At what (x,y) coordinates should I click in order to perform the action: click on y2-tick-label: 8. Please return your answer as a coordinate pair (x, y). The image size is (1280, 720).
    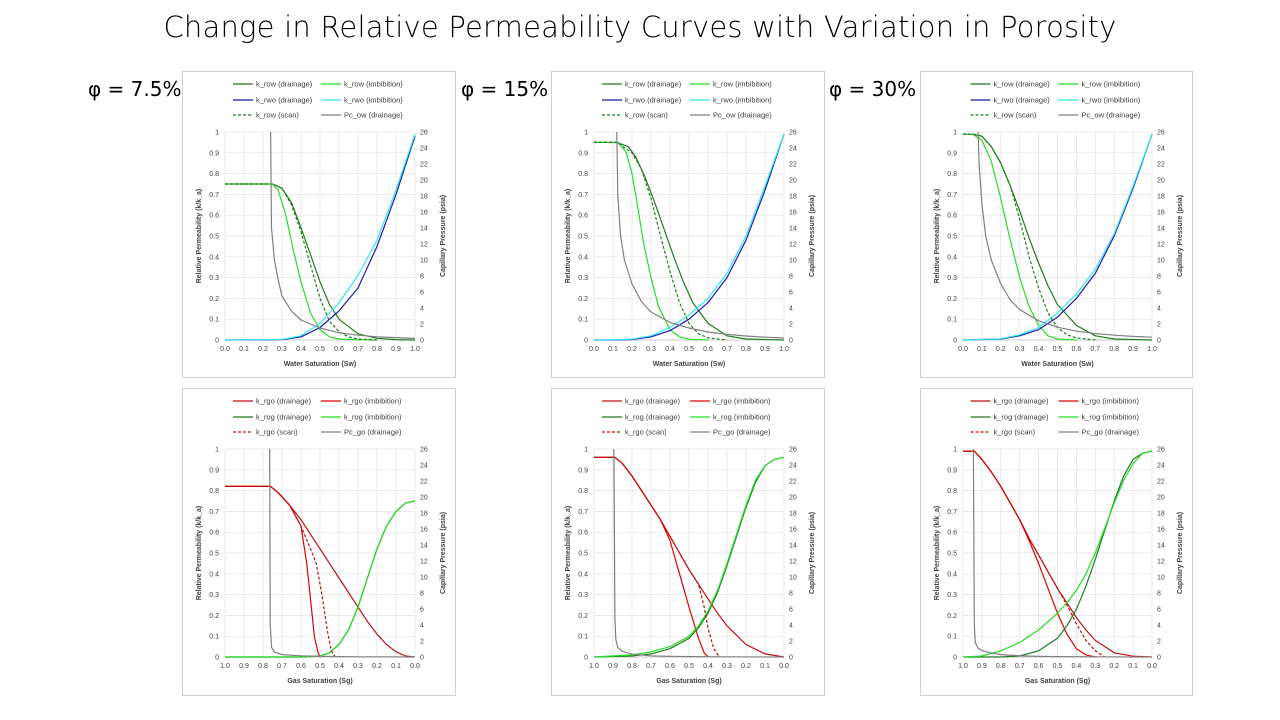
    Looking at the image, I should click on (1159, 277).